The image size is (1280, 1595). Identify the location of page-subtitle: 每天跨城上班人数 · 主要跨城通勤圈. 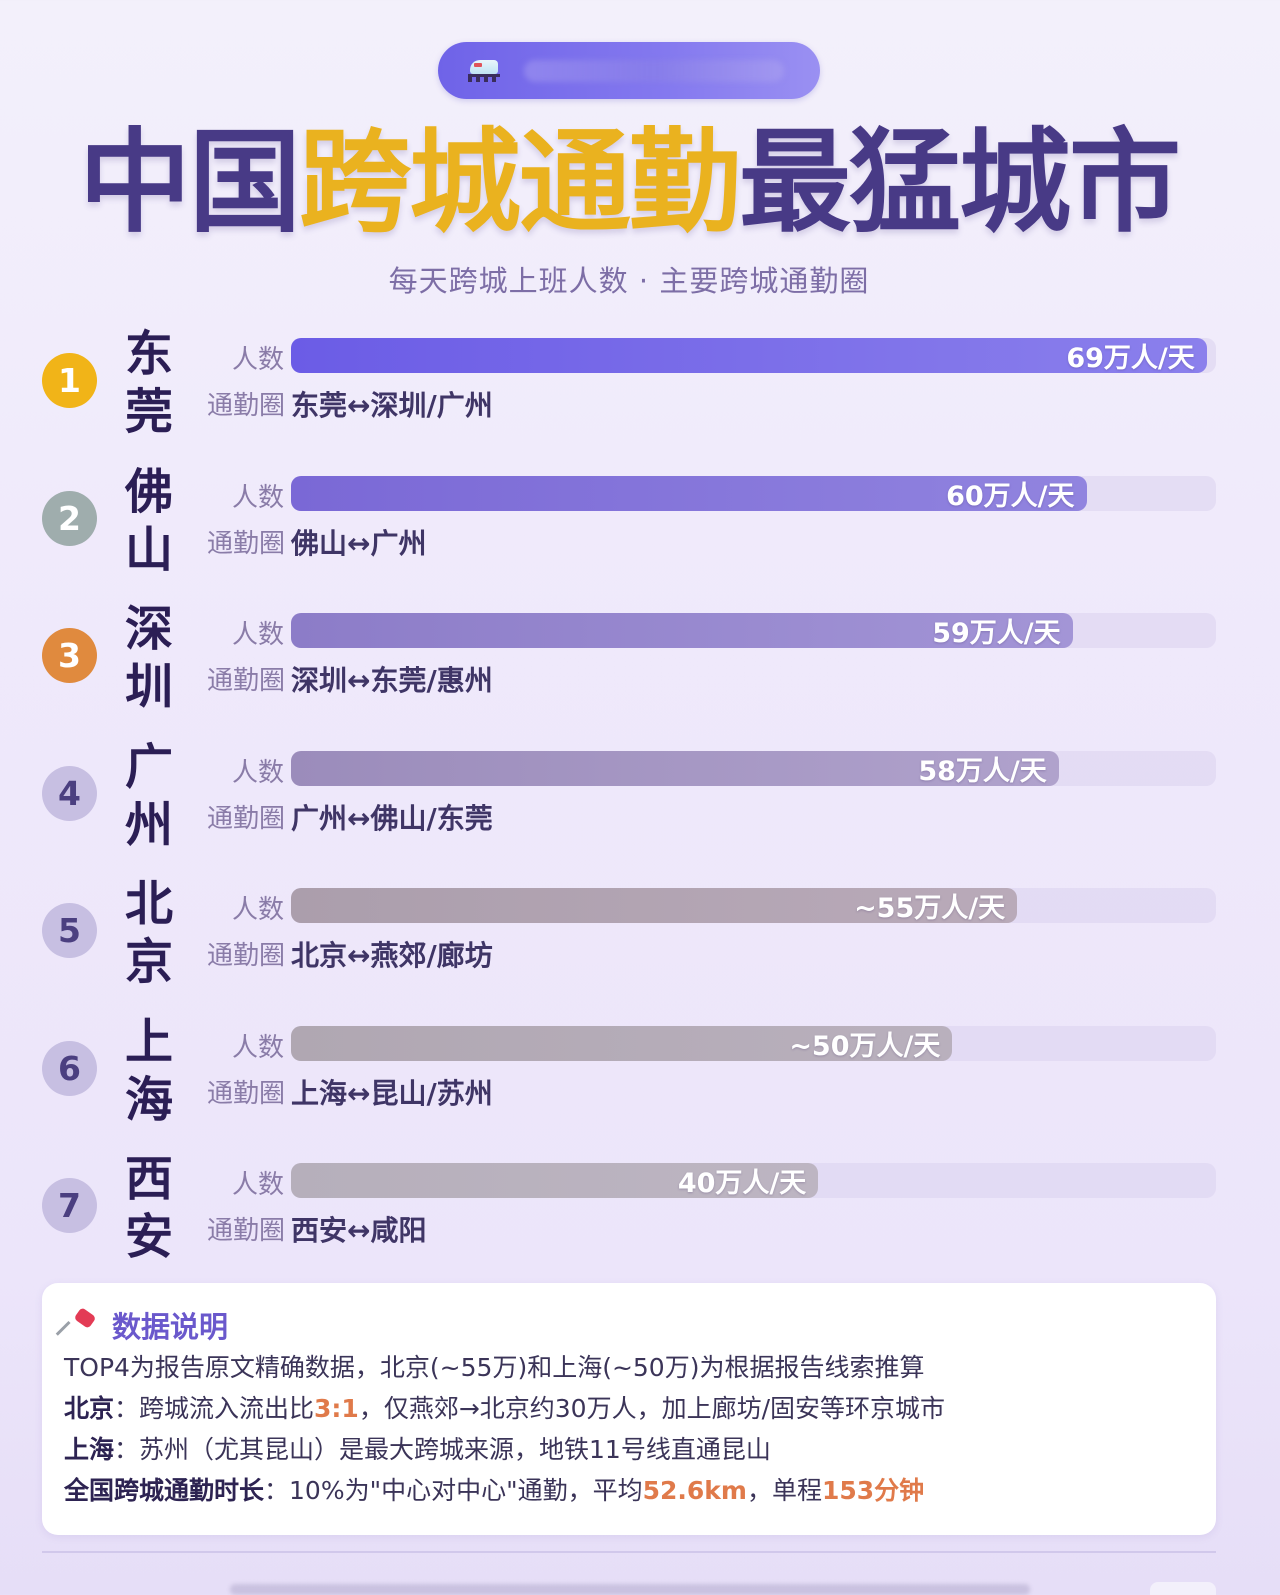
(629, 281).